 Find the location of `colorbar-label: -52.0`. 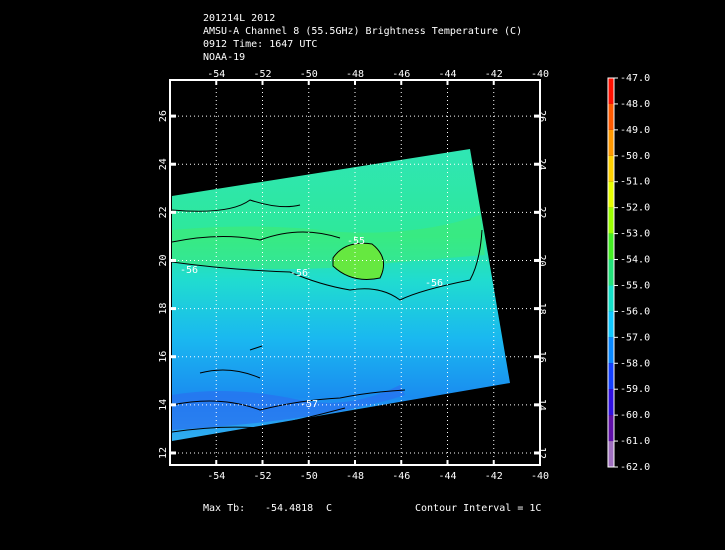

colorbar-label: -52.0 is located at coordinates (635, 208).